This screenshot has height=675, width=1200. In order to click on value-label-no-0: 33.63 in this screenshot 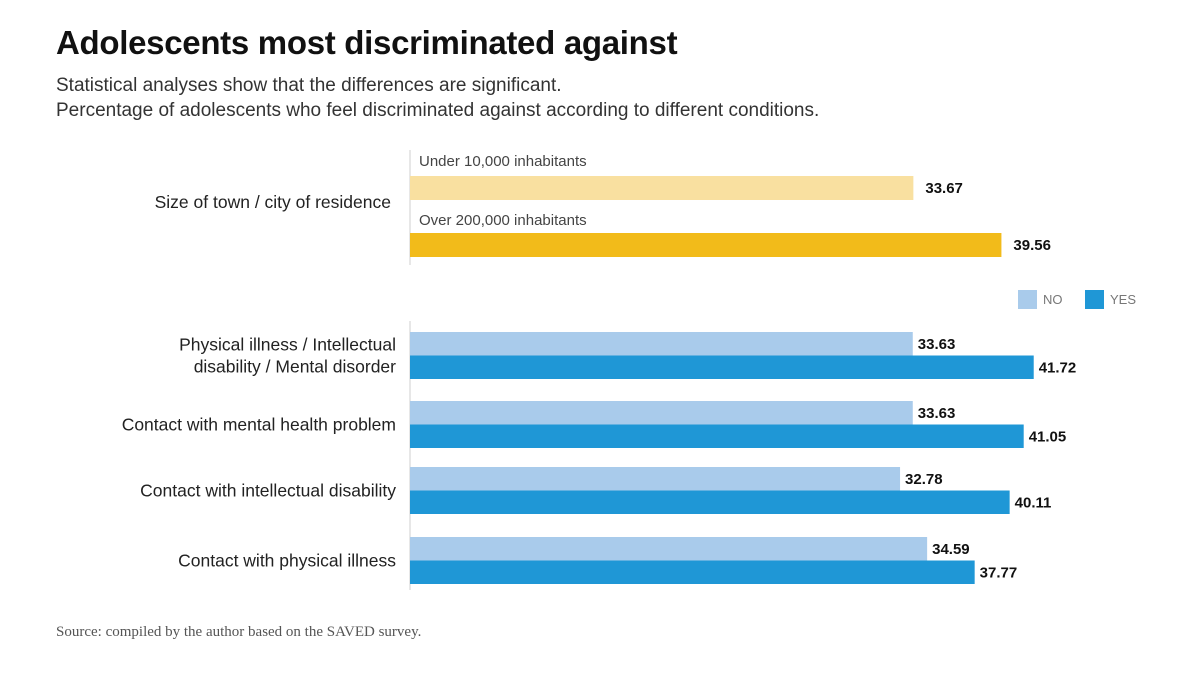, I will do `click(937, 344)`.